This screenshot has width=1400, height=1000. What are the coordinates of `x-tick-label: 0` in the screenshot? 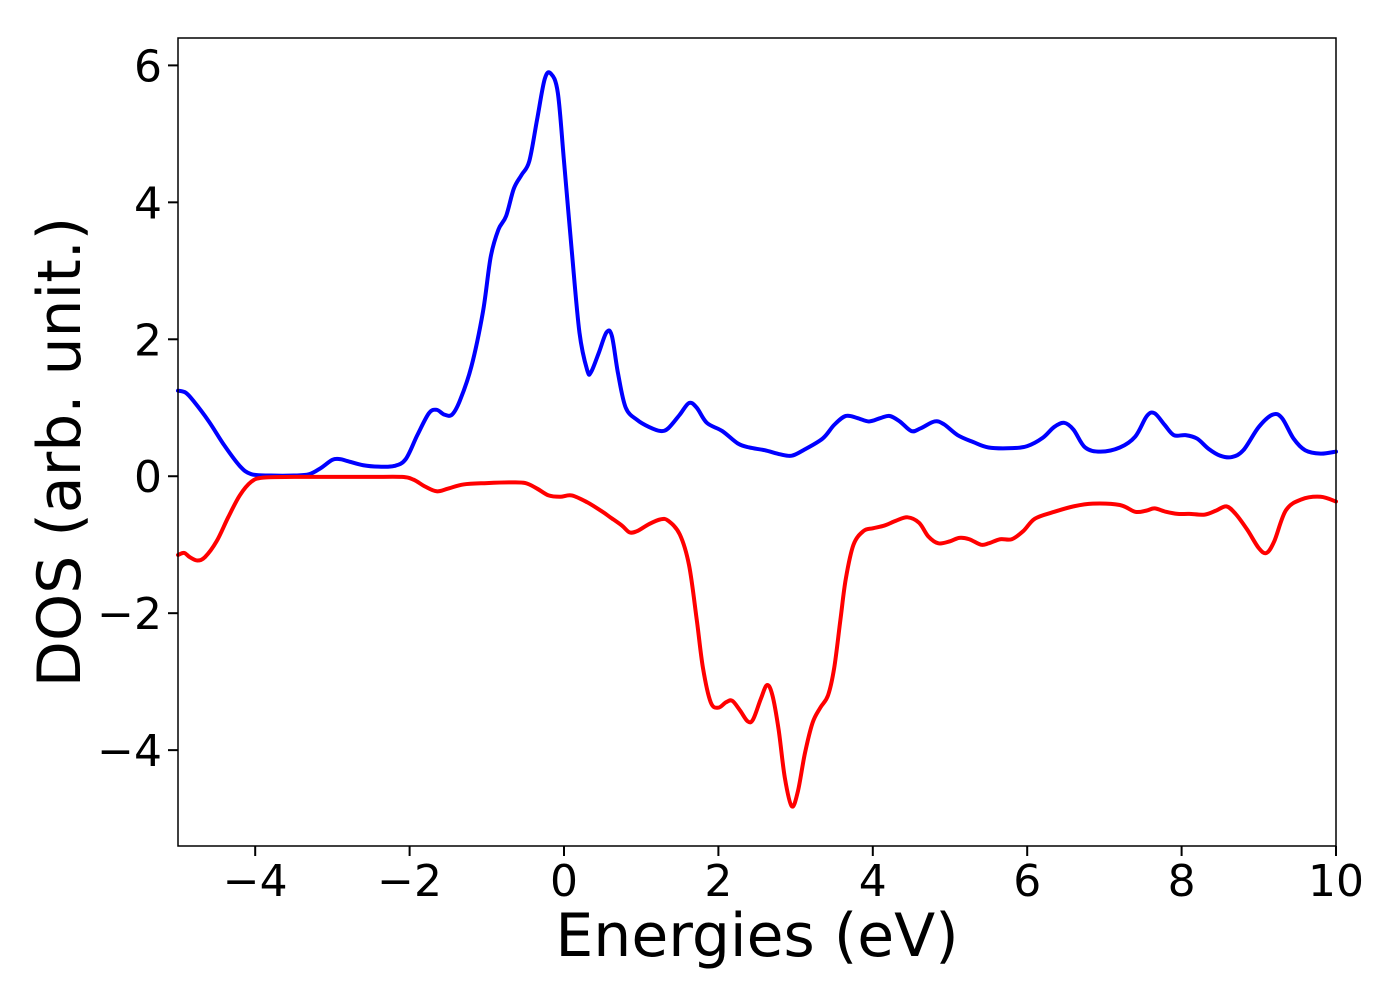 It's located at (564, 881).